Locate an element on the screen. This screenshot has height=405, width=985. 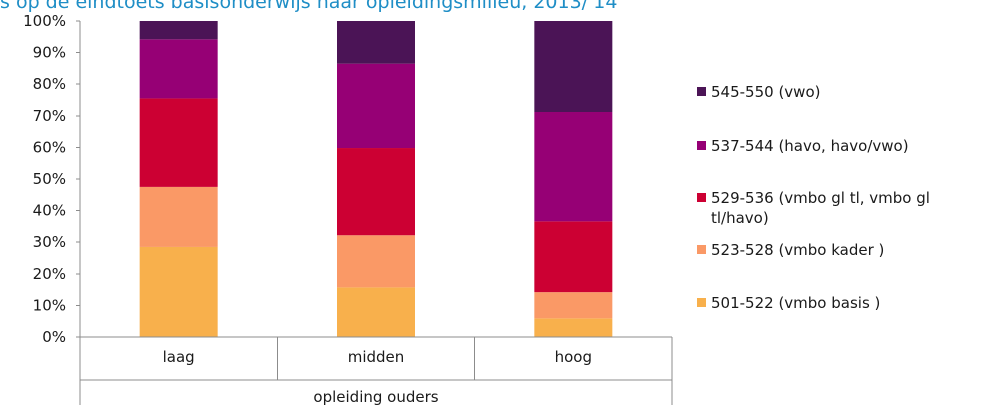
legend-label-529-536: 529-536 (vmbo gl tl, vmbo gl tl/havo) is located at coordinates (820, 208).